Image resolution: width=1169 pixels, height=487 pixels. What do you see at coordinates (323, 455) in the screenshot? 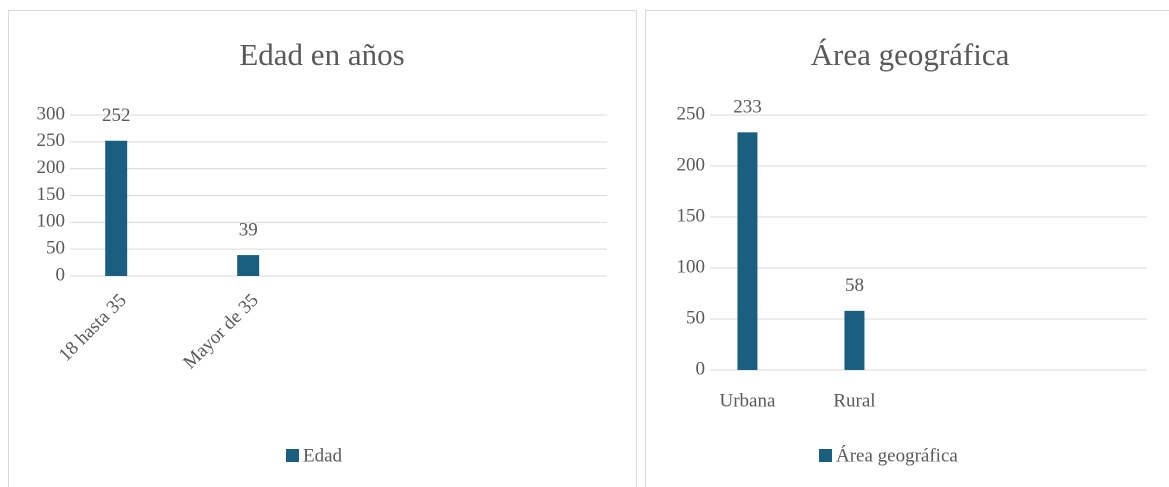
I see `legend-label: Edad` at bounding box center [323, 455].